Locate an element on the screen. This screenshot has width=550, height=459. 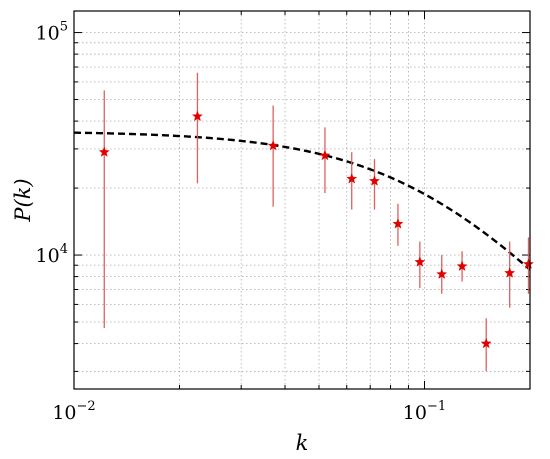
y-tick-label: 10⁵ is located at coordinates (52, 32).